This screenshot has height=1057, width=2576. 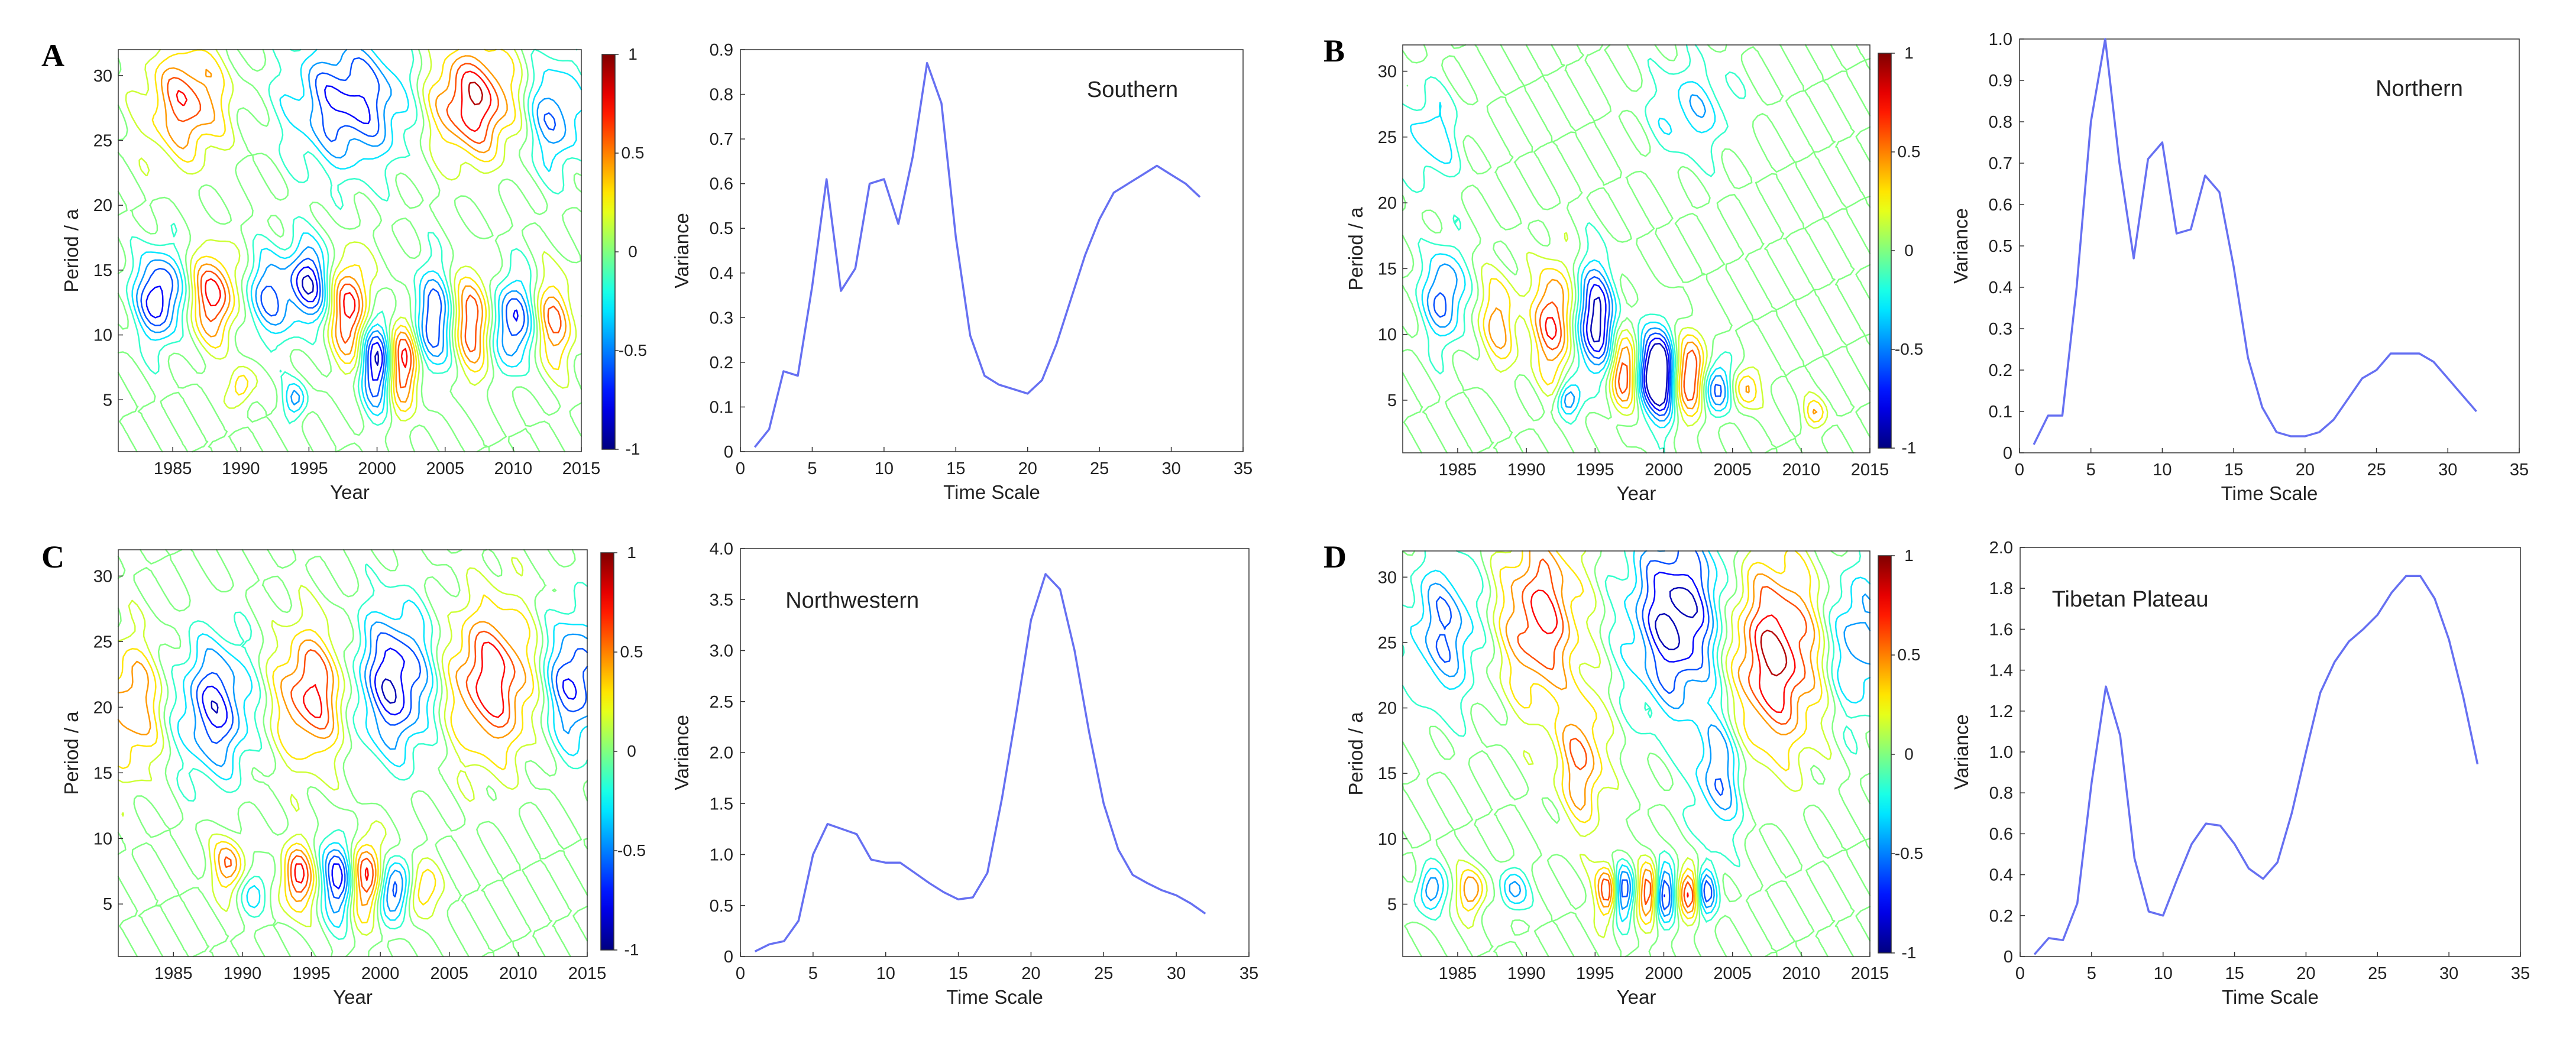 I want to click on x-tick-label: 2000, so click(x=1664, y=974).